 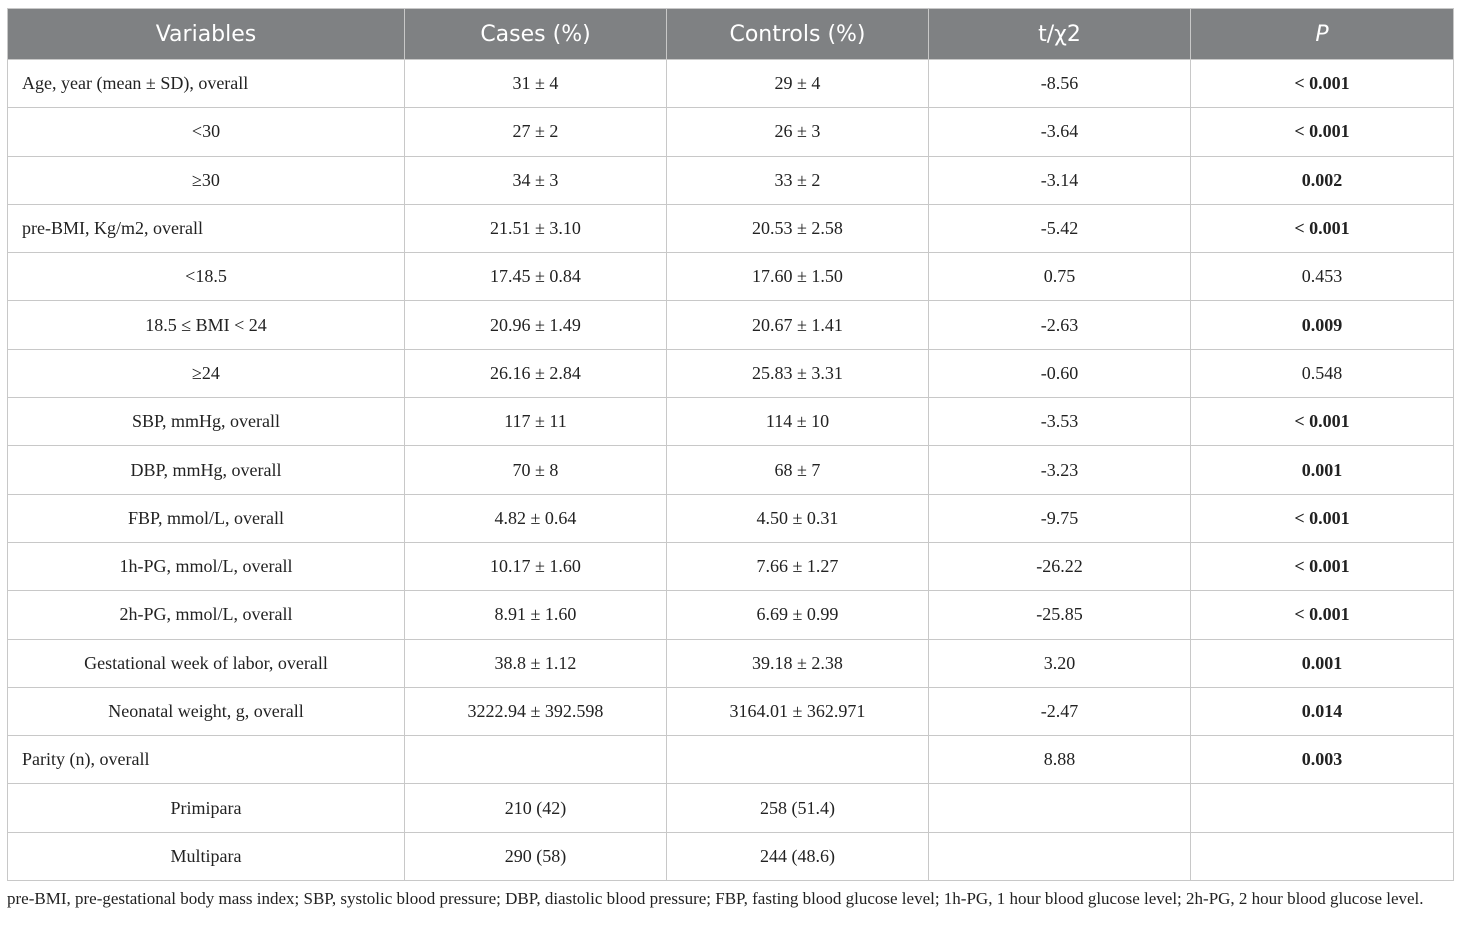 What do you see at coordinates (535, 34) in the screenshot?
I see `header-cell: Cases (%)` at bounding box center [535, 34].